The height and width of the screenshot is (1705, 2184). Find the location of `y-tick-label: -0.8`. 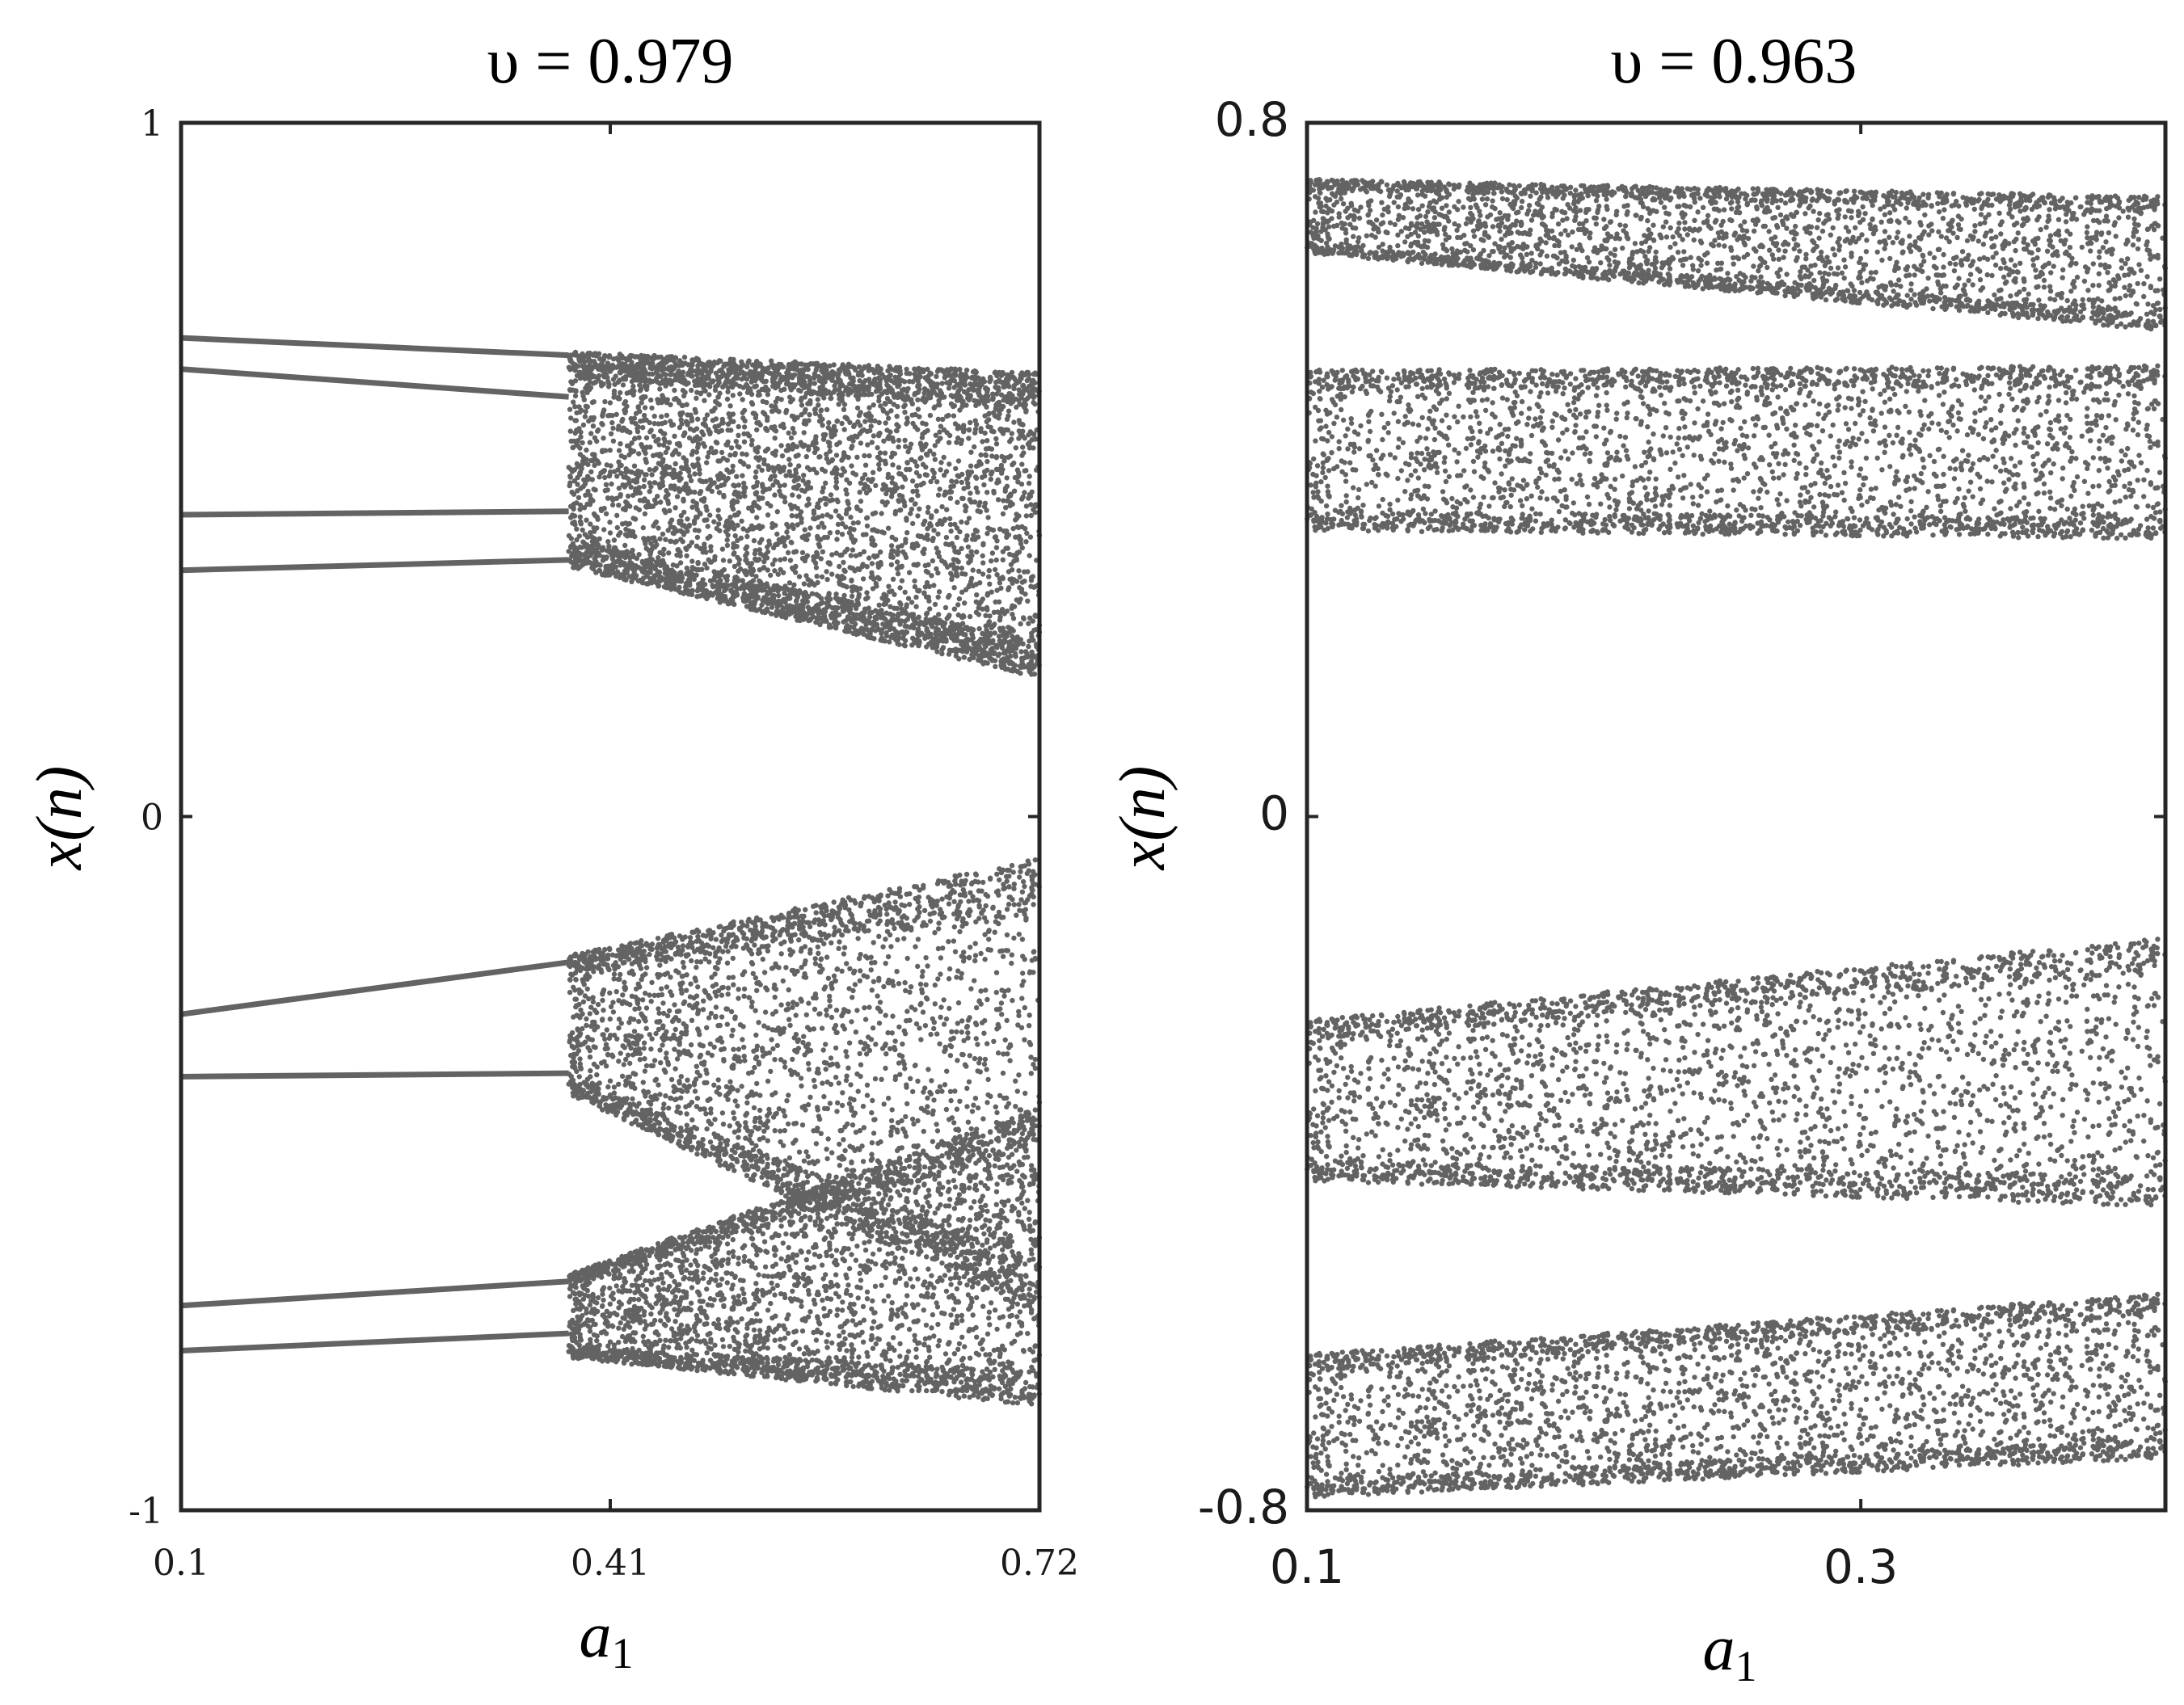

y-tick-label: -0.8 is located at coordinates (1243, 1507).